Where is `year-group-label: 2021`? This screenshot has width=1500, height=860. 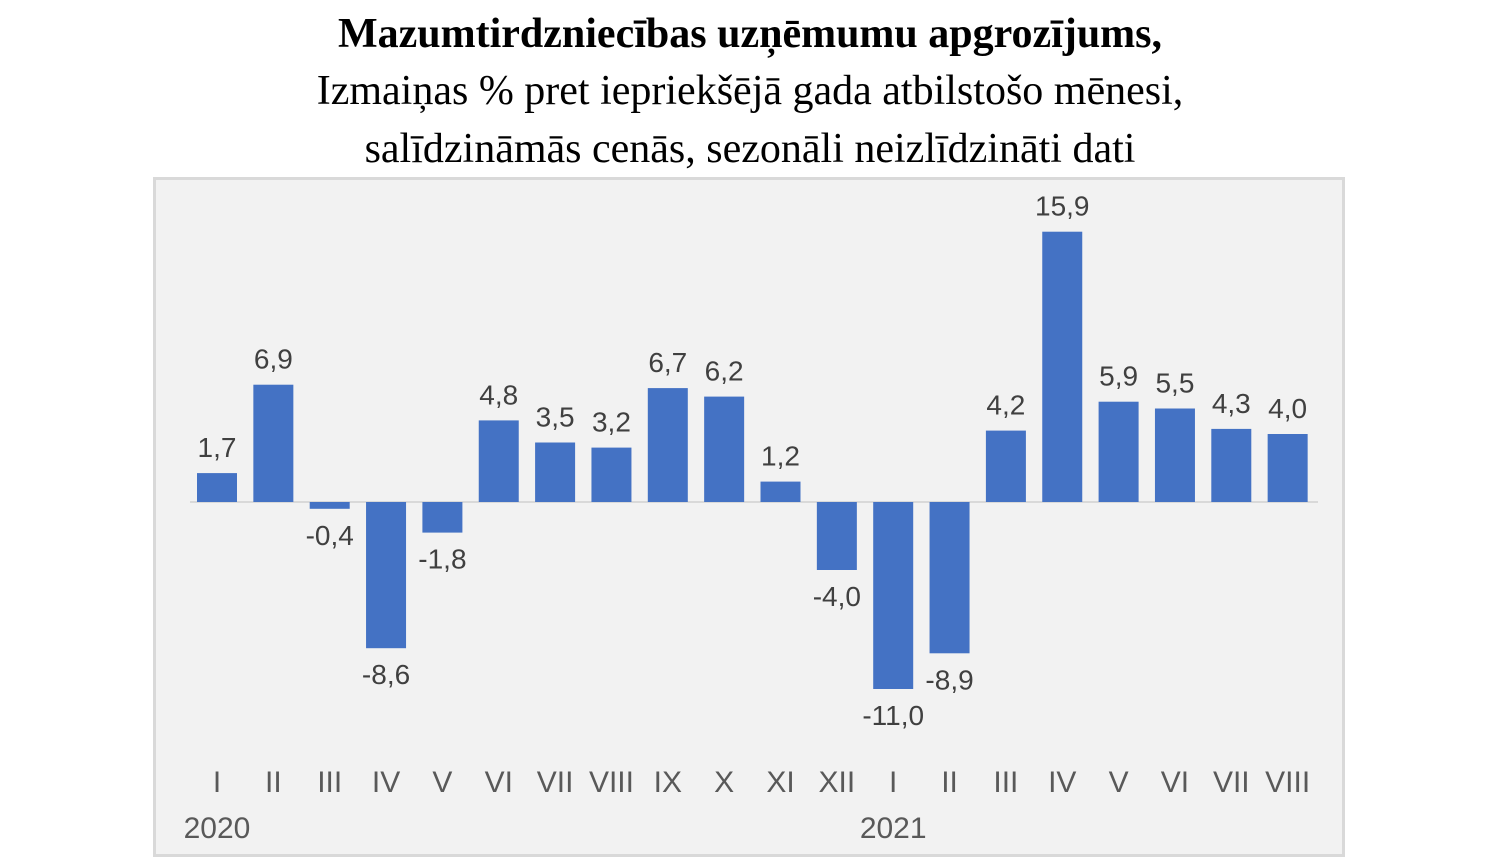
year-group-label: 2021 is located at coordinates (893, 828).